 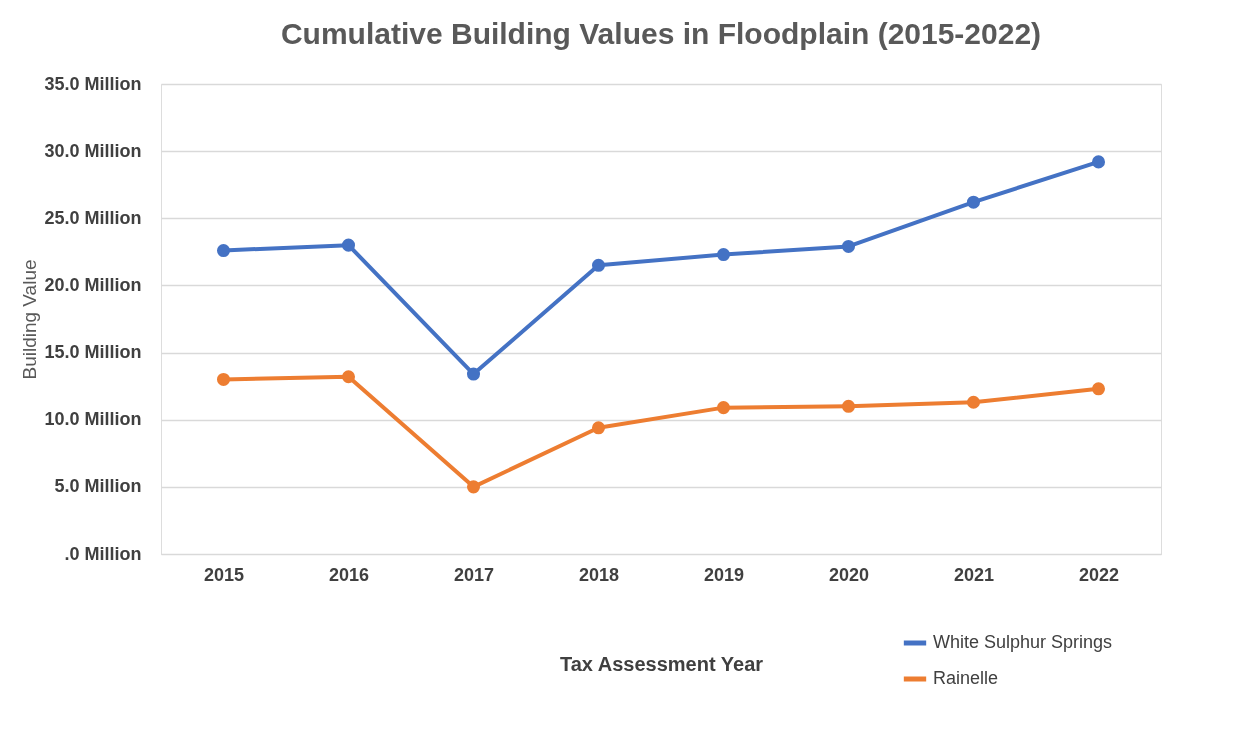 I want to click on x-tick-label: 2019, so click(x=724, y=574).